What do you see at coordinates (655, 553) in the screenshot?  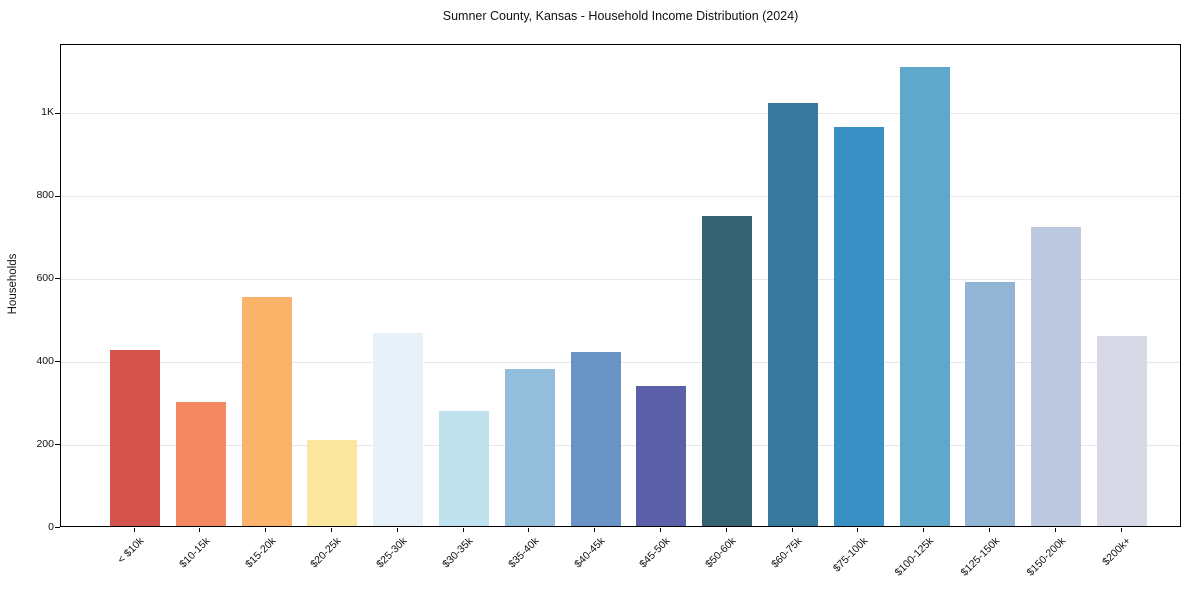 I see `x-tick-label: $45-50k` at bounding box center [655, 553].